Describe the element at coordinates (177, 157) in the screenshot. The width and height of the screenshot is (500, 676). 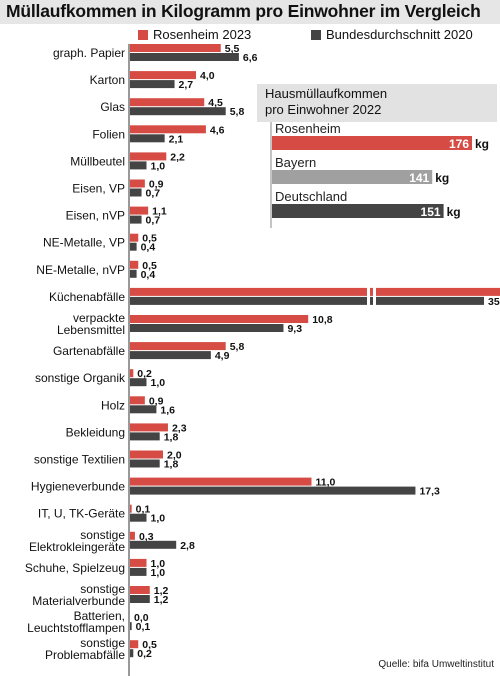
I see `value-label-rosenheim: 2,2` at that location.